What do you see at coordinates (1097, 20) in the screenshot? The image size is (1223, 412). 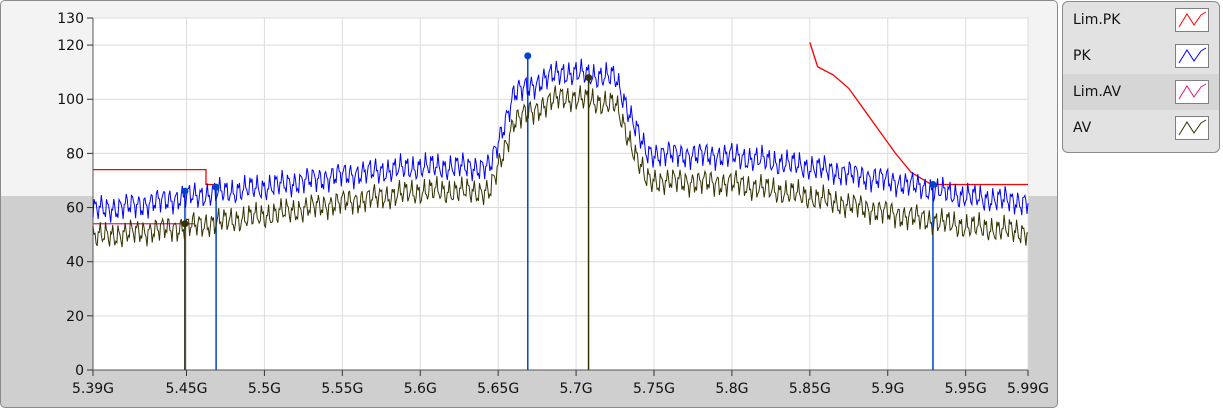 I see `legend-label: Lim.PK` at bounding box center [1097, 20].